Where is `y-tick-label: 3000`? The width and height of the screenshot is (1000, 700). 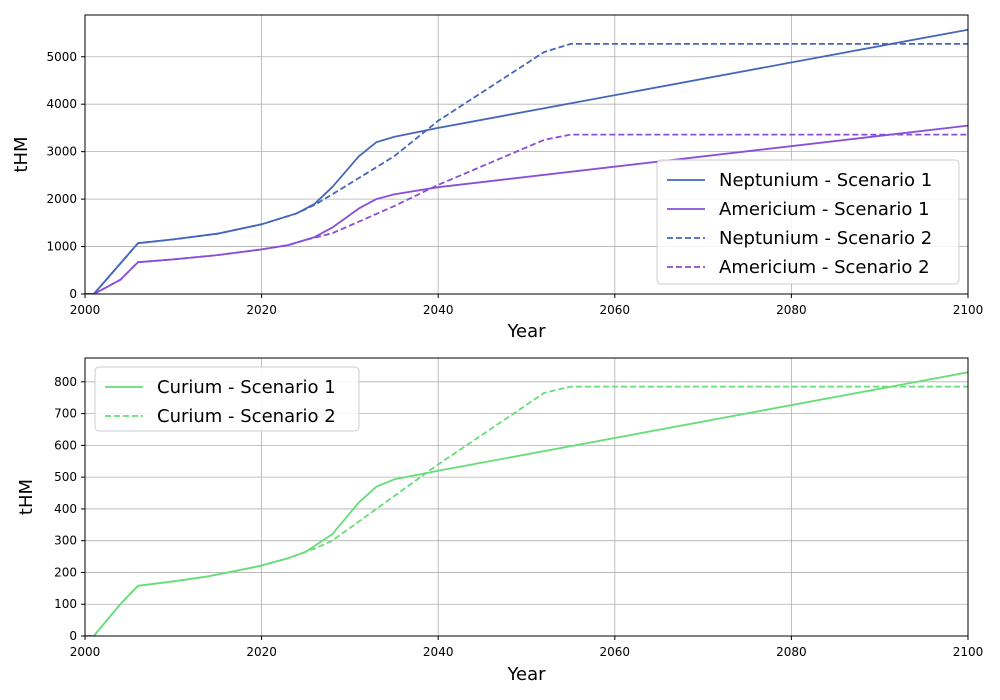
y-tick-label: 3000 is located at coordinates (61, 152).